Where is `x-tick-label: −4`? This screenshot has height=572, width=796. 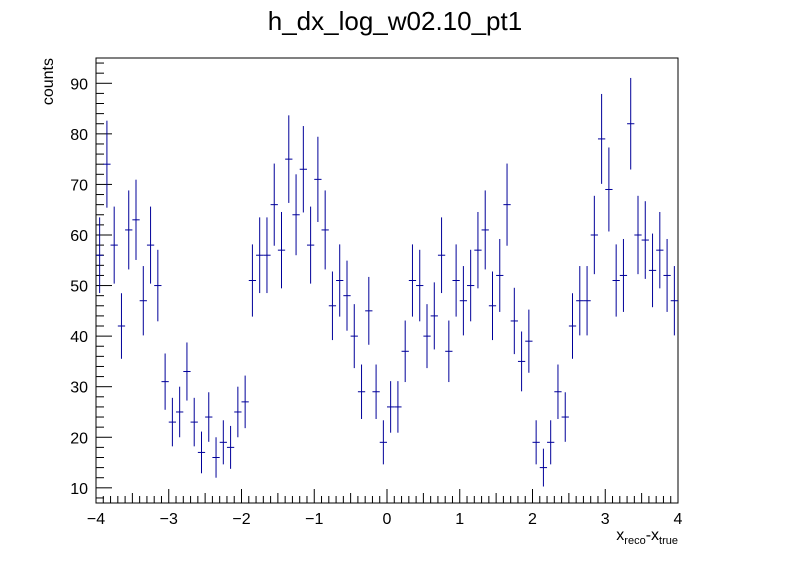
x-tick-label: −4 is located at coordinates (96, 519).